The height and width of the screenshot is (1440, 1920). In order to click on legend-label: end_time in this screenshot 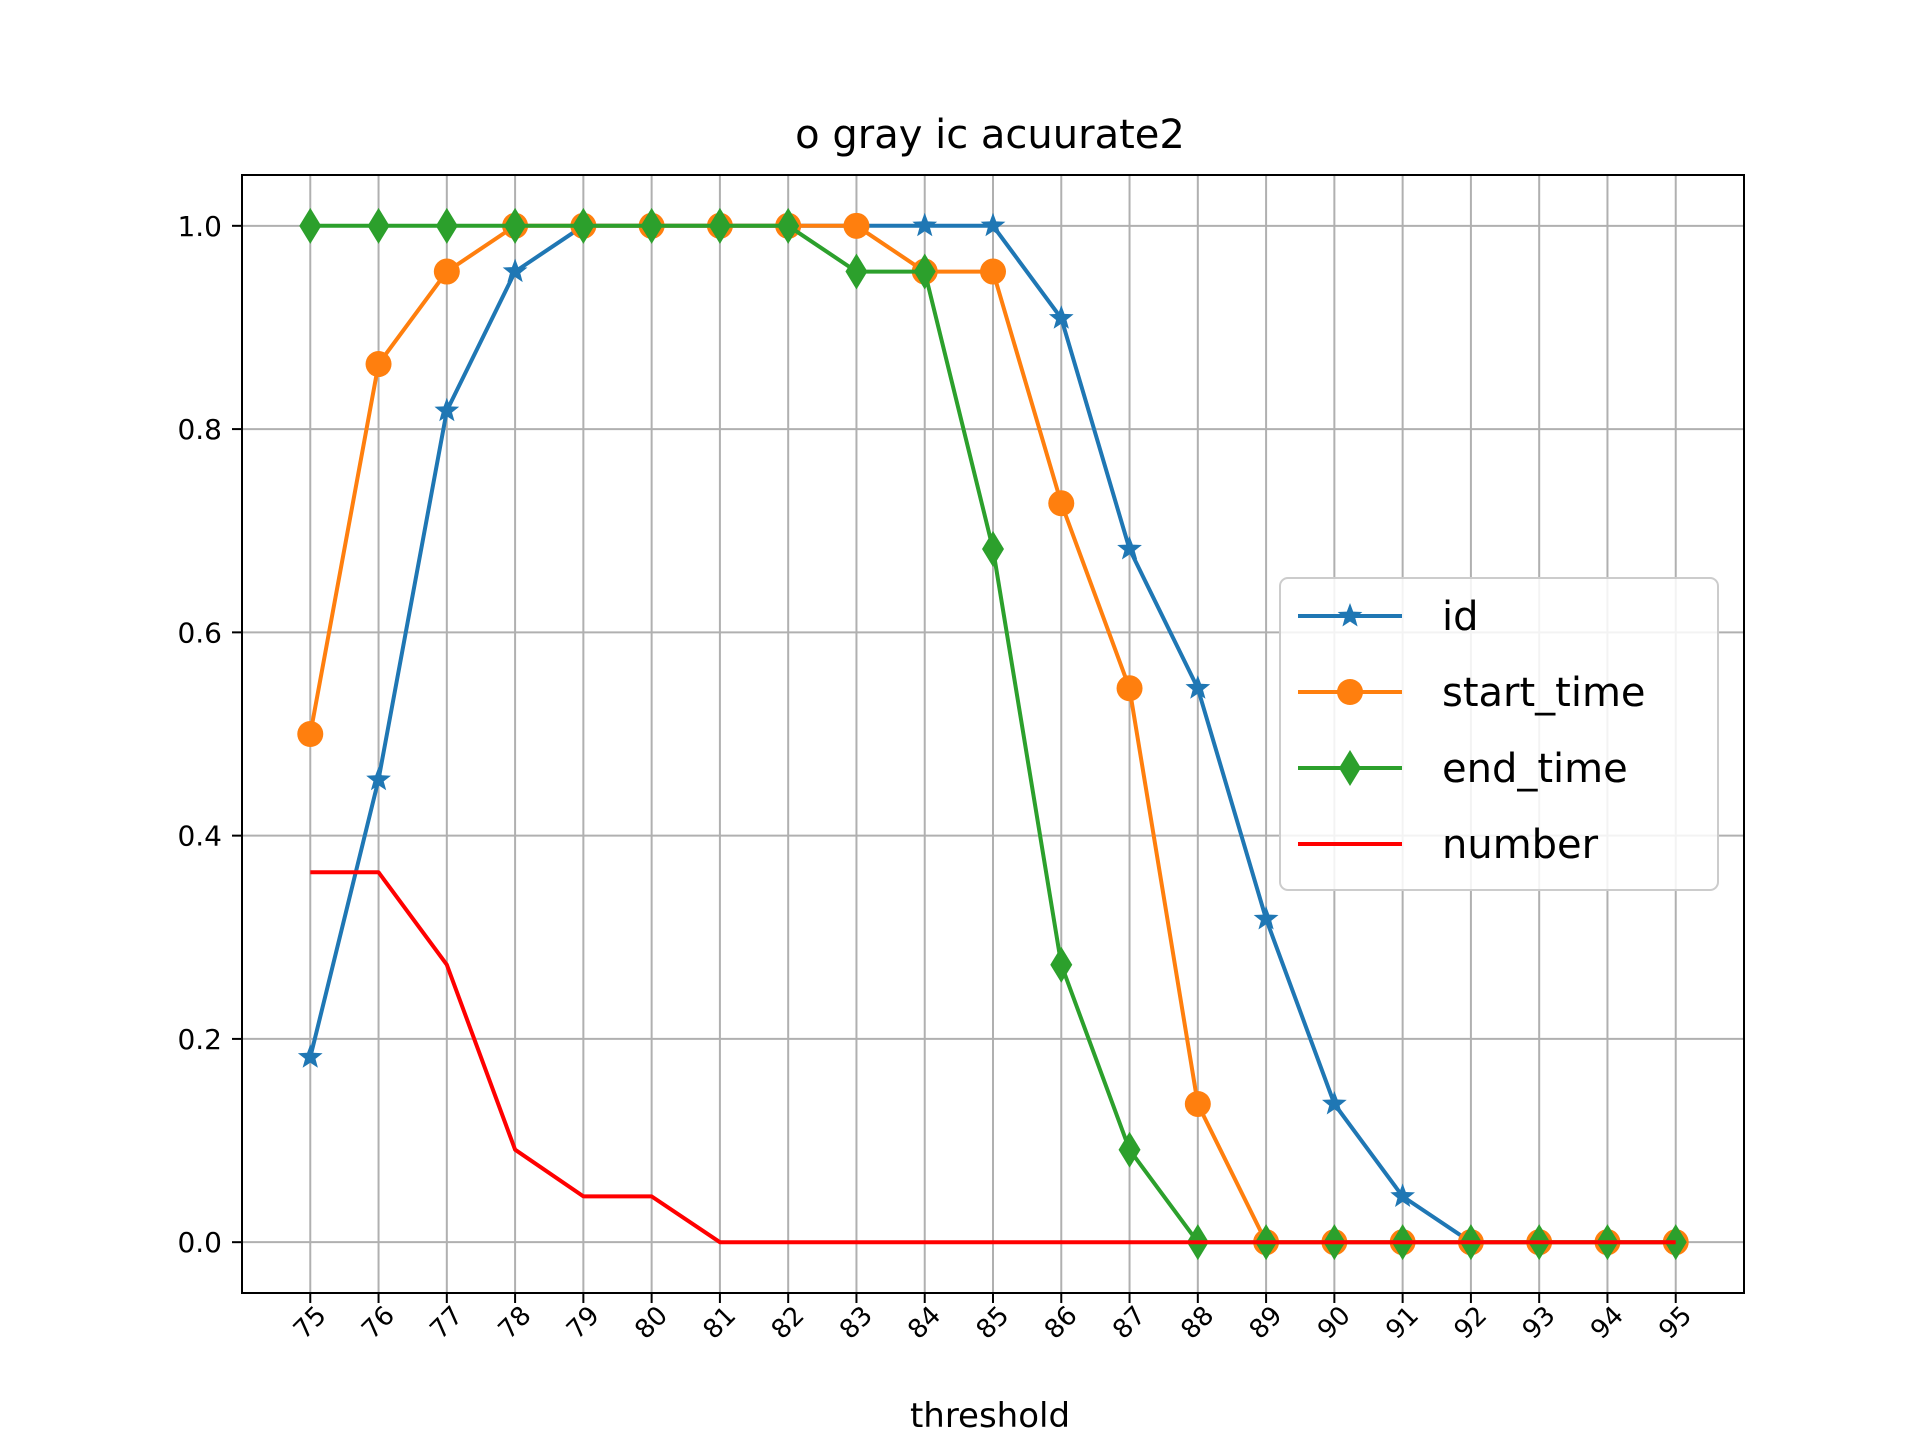, I will do `click(1535, 769)`.